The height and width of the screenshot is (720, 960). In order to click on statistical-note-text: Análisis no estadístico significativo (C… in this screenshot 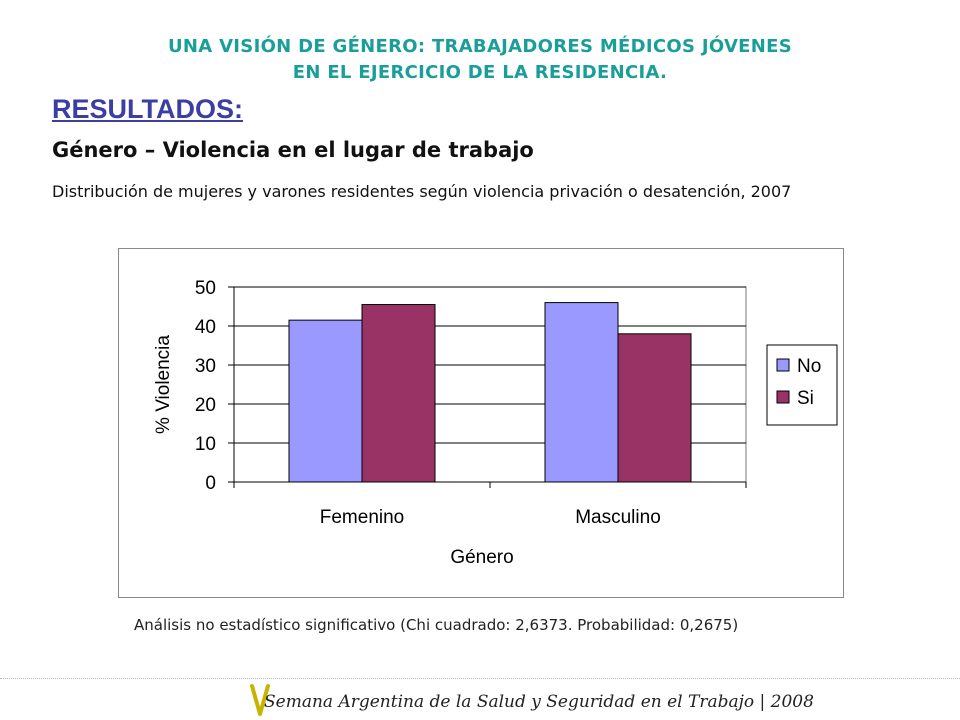, I will do `click(436, 625)`.